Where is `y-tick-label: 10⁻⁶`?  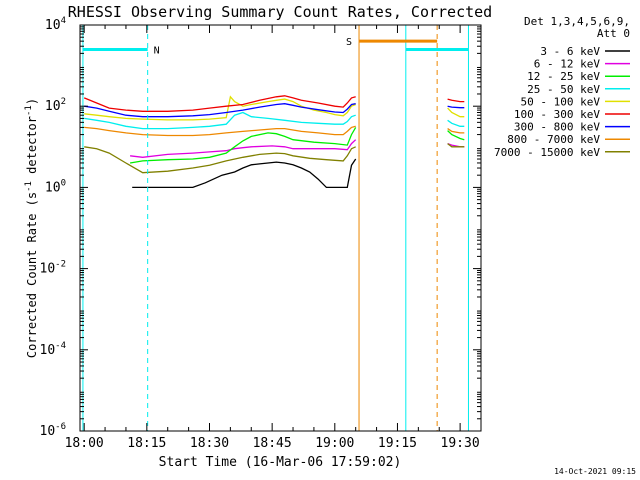
y-tick-label: 10⁻⁶ is located at coordinates (53, 430).